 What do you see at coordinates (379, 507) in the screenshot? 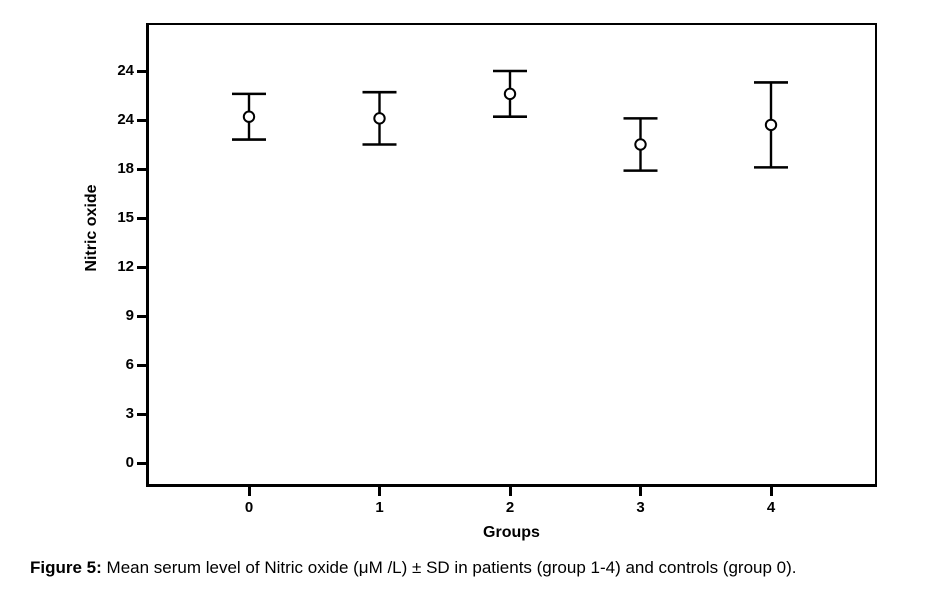
I see `x-tick-label: 1` at bounding box center [379, 507].